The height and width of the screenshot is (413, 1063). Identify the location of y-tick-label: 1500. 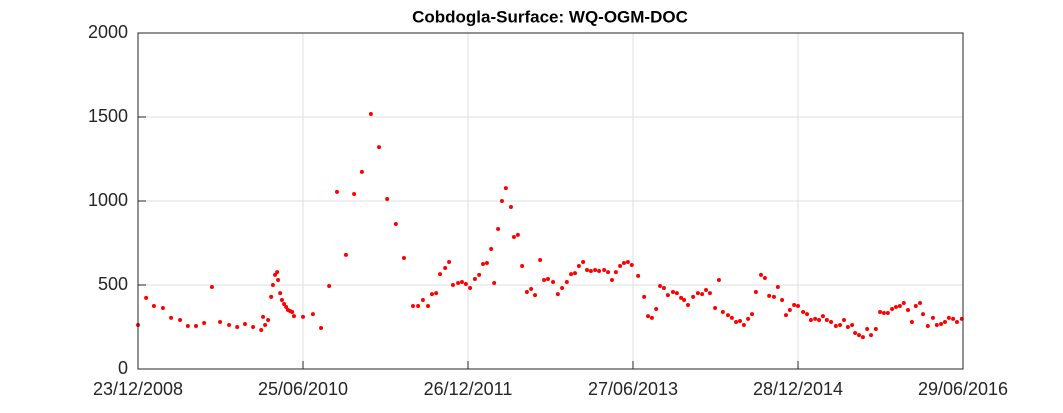
(108, 116).